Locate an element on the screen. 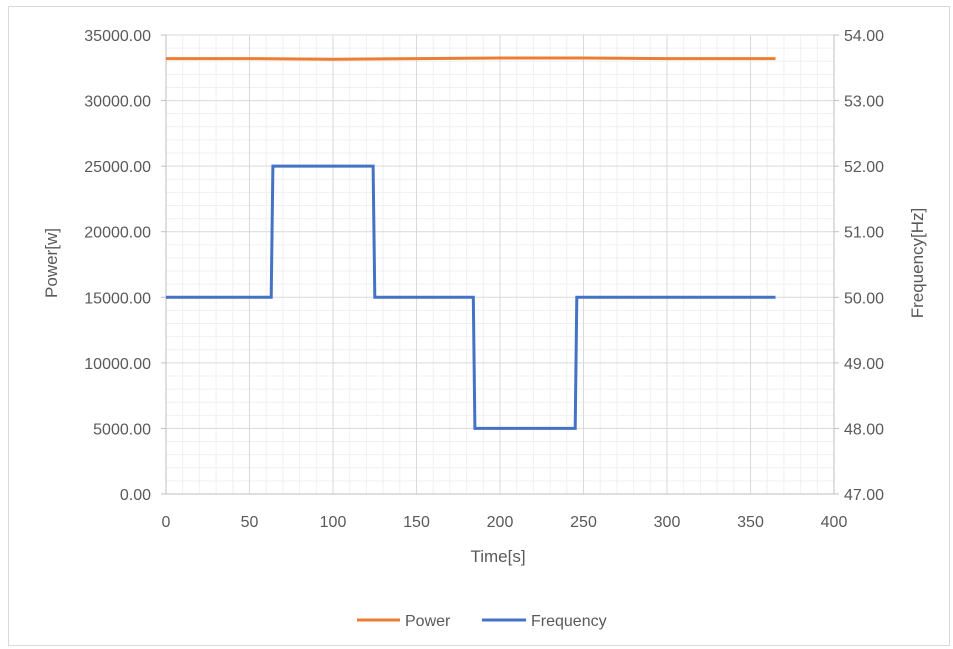 The image size is (953, 649). y-tick-label: 10000.00 is located at coordinates (117, 364).